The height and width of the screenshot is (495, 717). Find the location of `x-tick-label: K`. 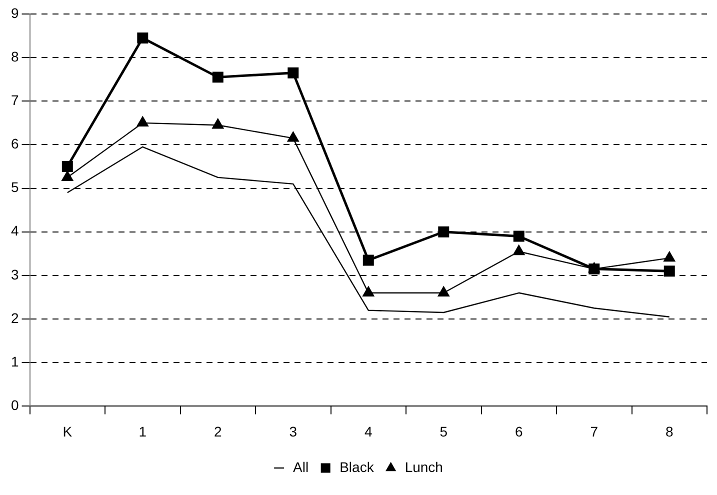

x-tick-label: K is located at coordinates (67, 431).